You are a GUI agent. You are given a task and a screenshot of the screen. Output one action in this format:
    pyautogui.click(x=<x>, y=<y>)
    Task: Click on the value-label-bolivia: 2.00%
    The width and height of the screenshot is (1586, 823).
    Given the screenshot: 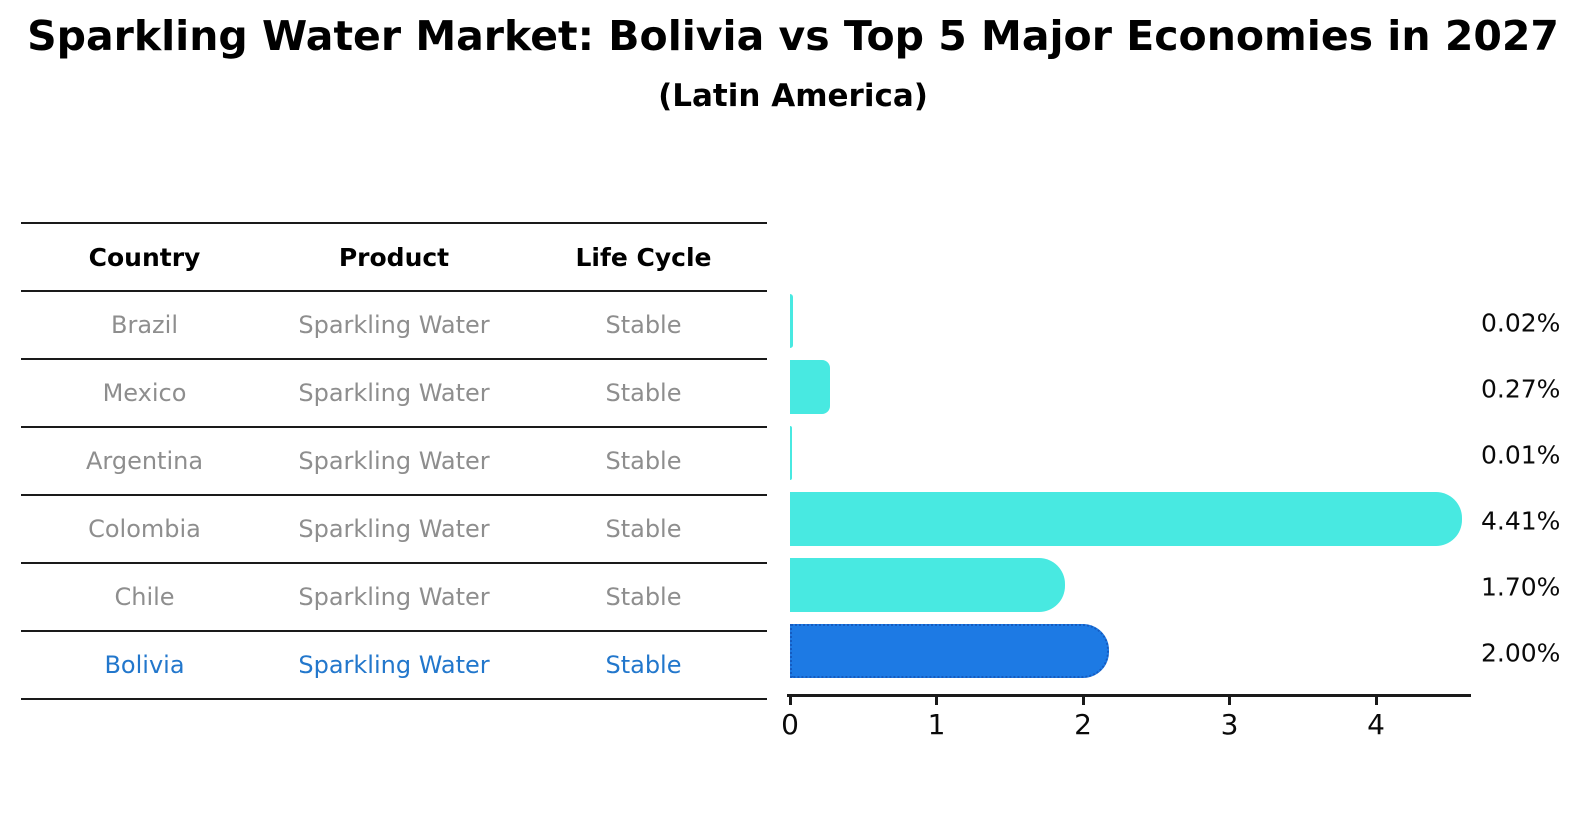 What is the action you would take?
    pyautogui.click(x=1521, y=653)
    